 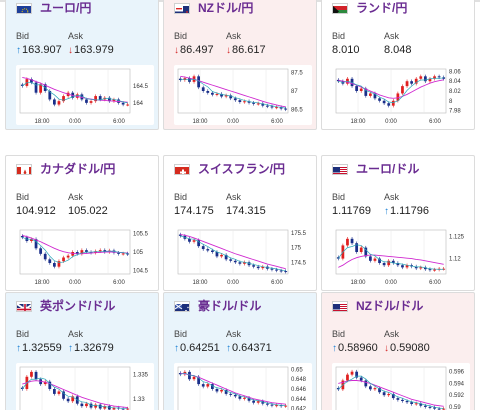 I want to click on currency-pair-name: NZドル/円, so click(x=226, y=8).